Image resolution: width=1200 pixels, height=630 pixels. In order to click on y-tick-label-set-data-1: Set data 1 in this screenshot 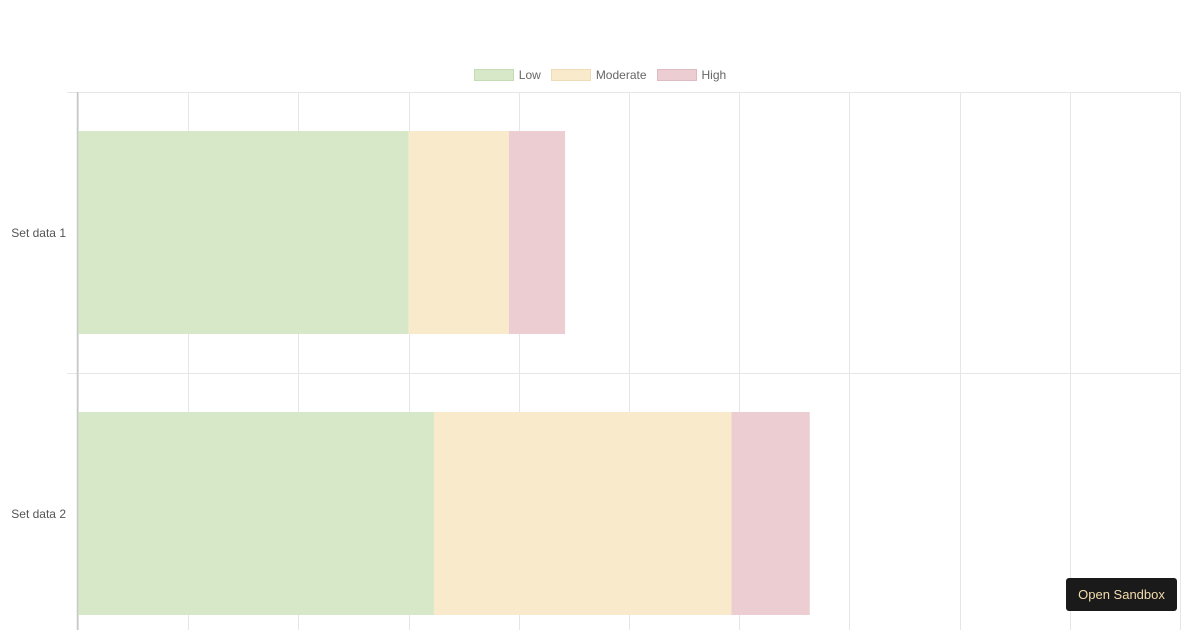, I will do `click(38, 233)`.